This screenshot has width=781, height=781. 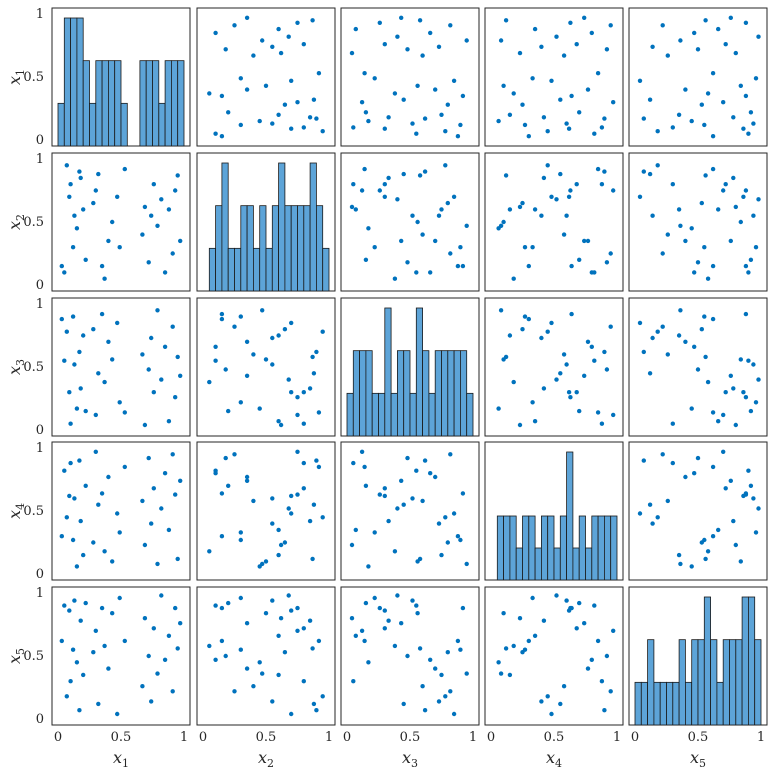 I want to click on y-tick-label: 1, so click(x=40, y=593).